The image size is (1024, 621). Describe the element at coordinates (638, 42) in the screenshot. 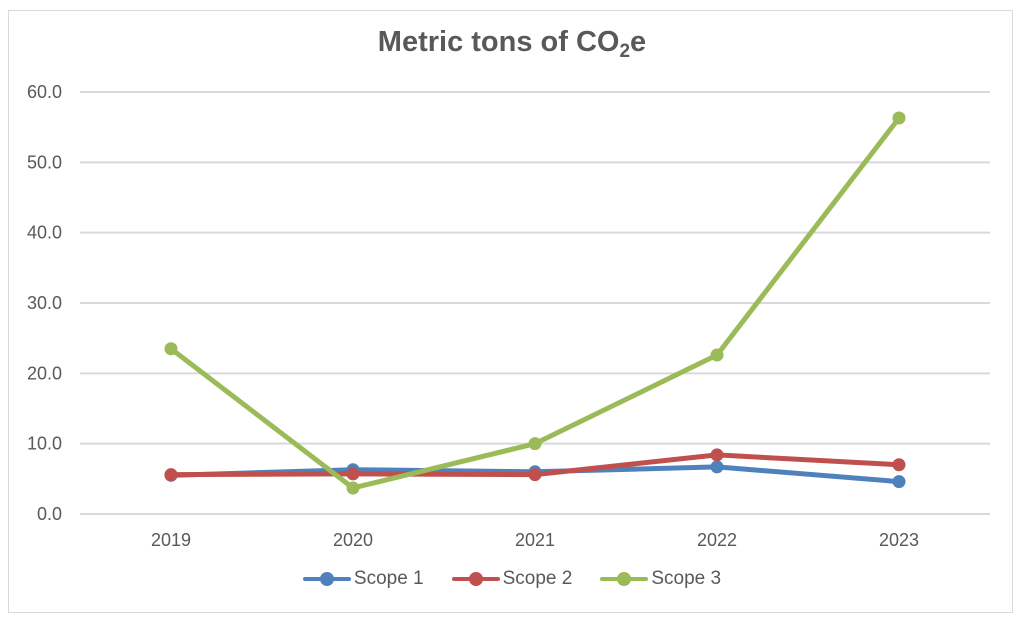

I see `title-tail: e` at that location.